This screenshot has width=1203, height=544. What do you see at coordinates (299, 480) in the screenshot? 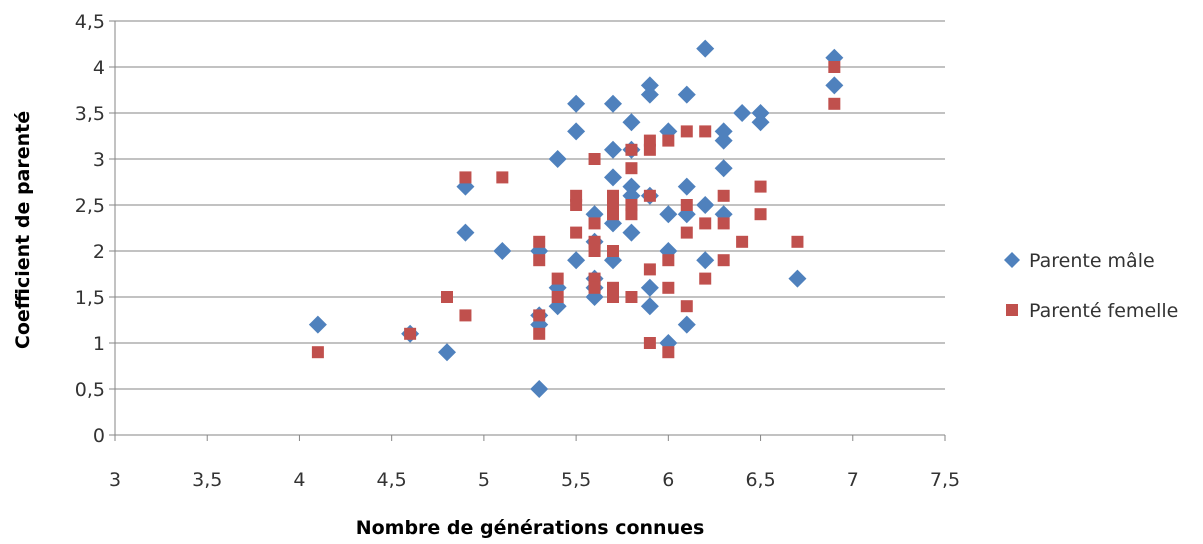
I see `x-tick-label: 4` at bounding box center [299, 480].